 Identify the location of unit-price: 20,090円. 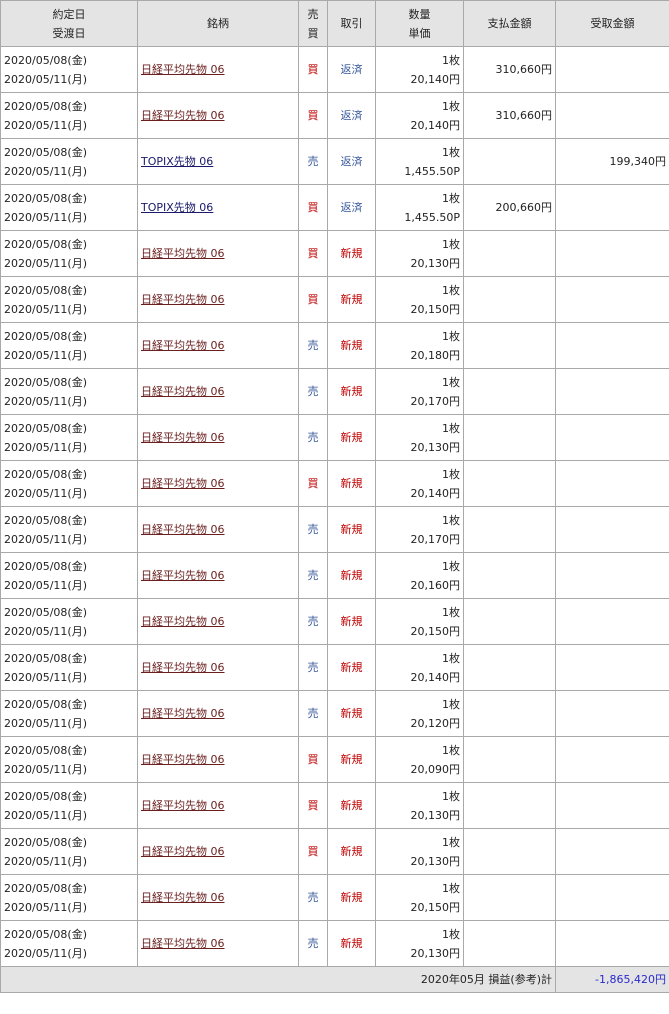
(435, 769).